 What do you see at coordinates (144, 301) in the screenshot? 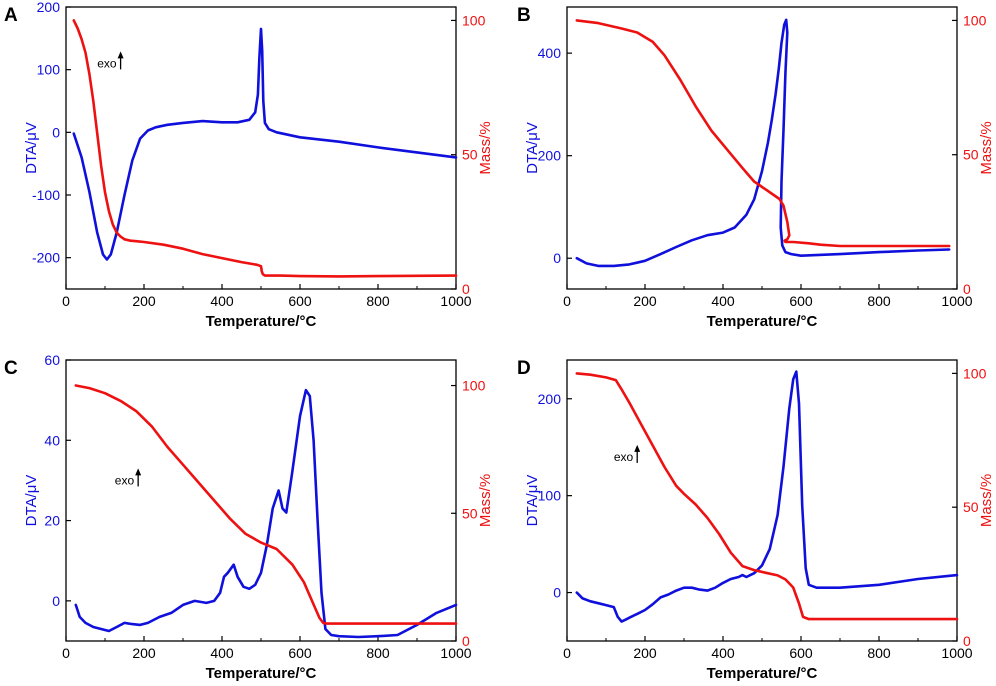
I see `x-tick-label-a: 200` at bounding box center [144, 301].